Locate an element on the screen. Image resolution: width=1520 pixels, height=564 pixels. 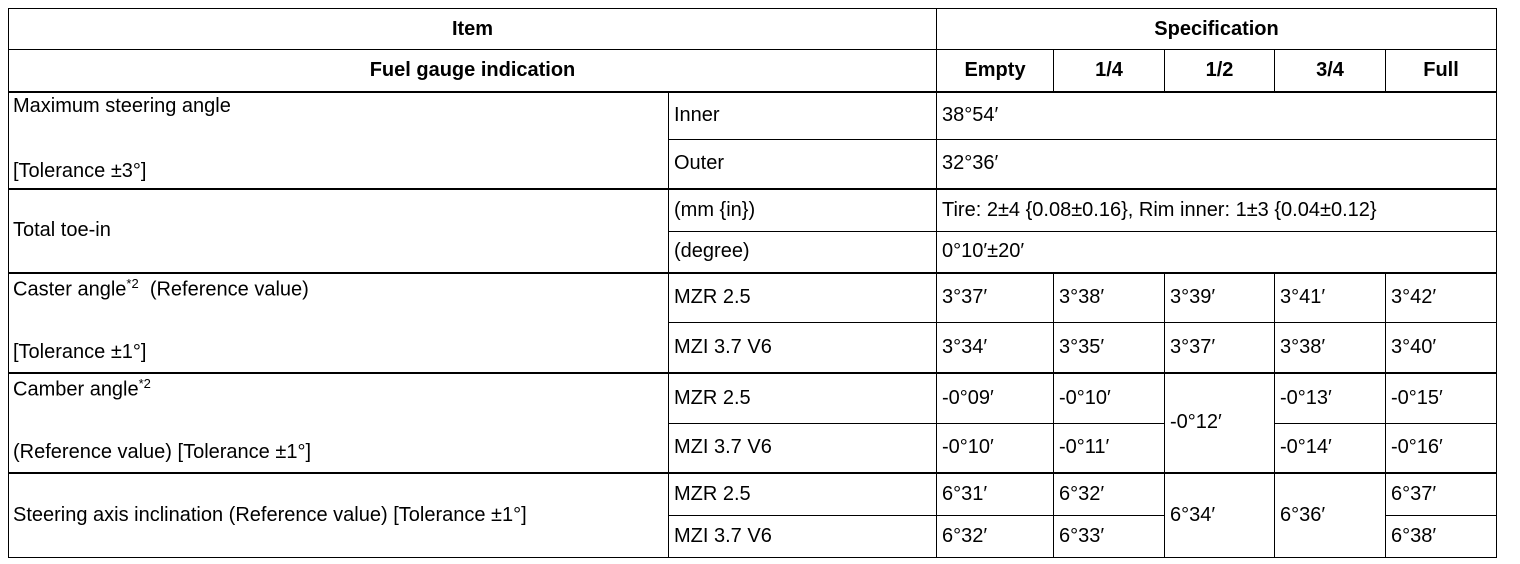
value: 6°31′ is located at coordinates (995, 493).